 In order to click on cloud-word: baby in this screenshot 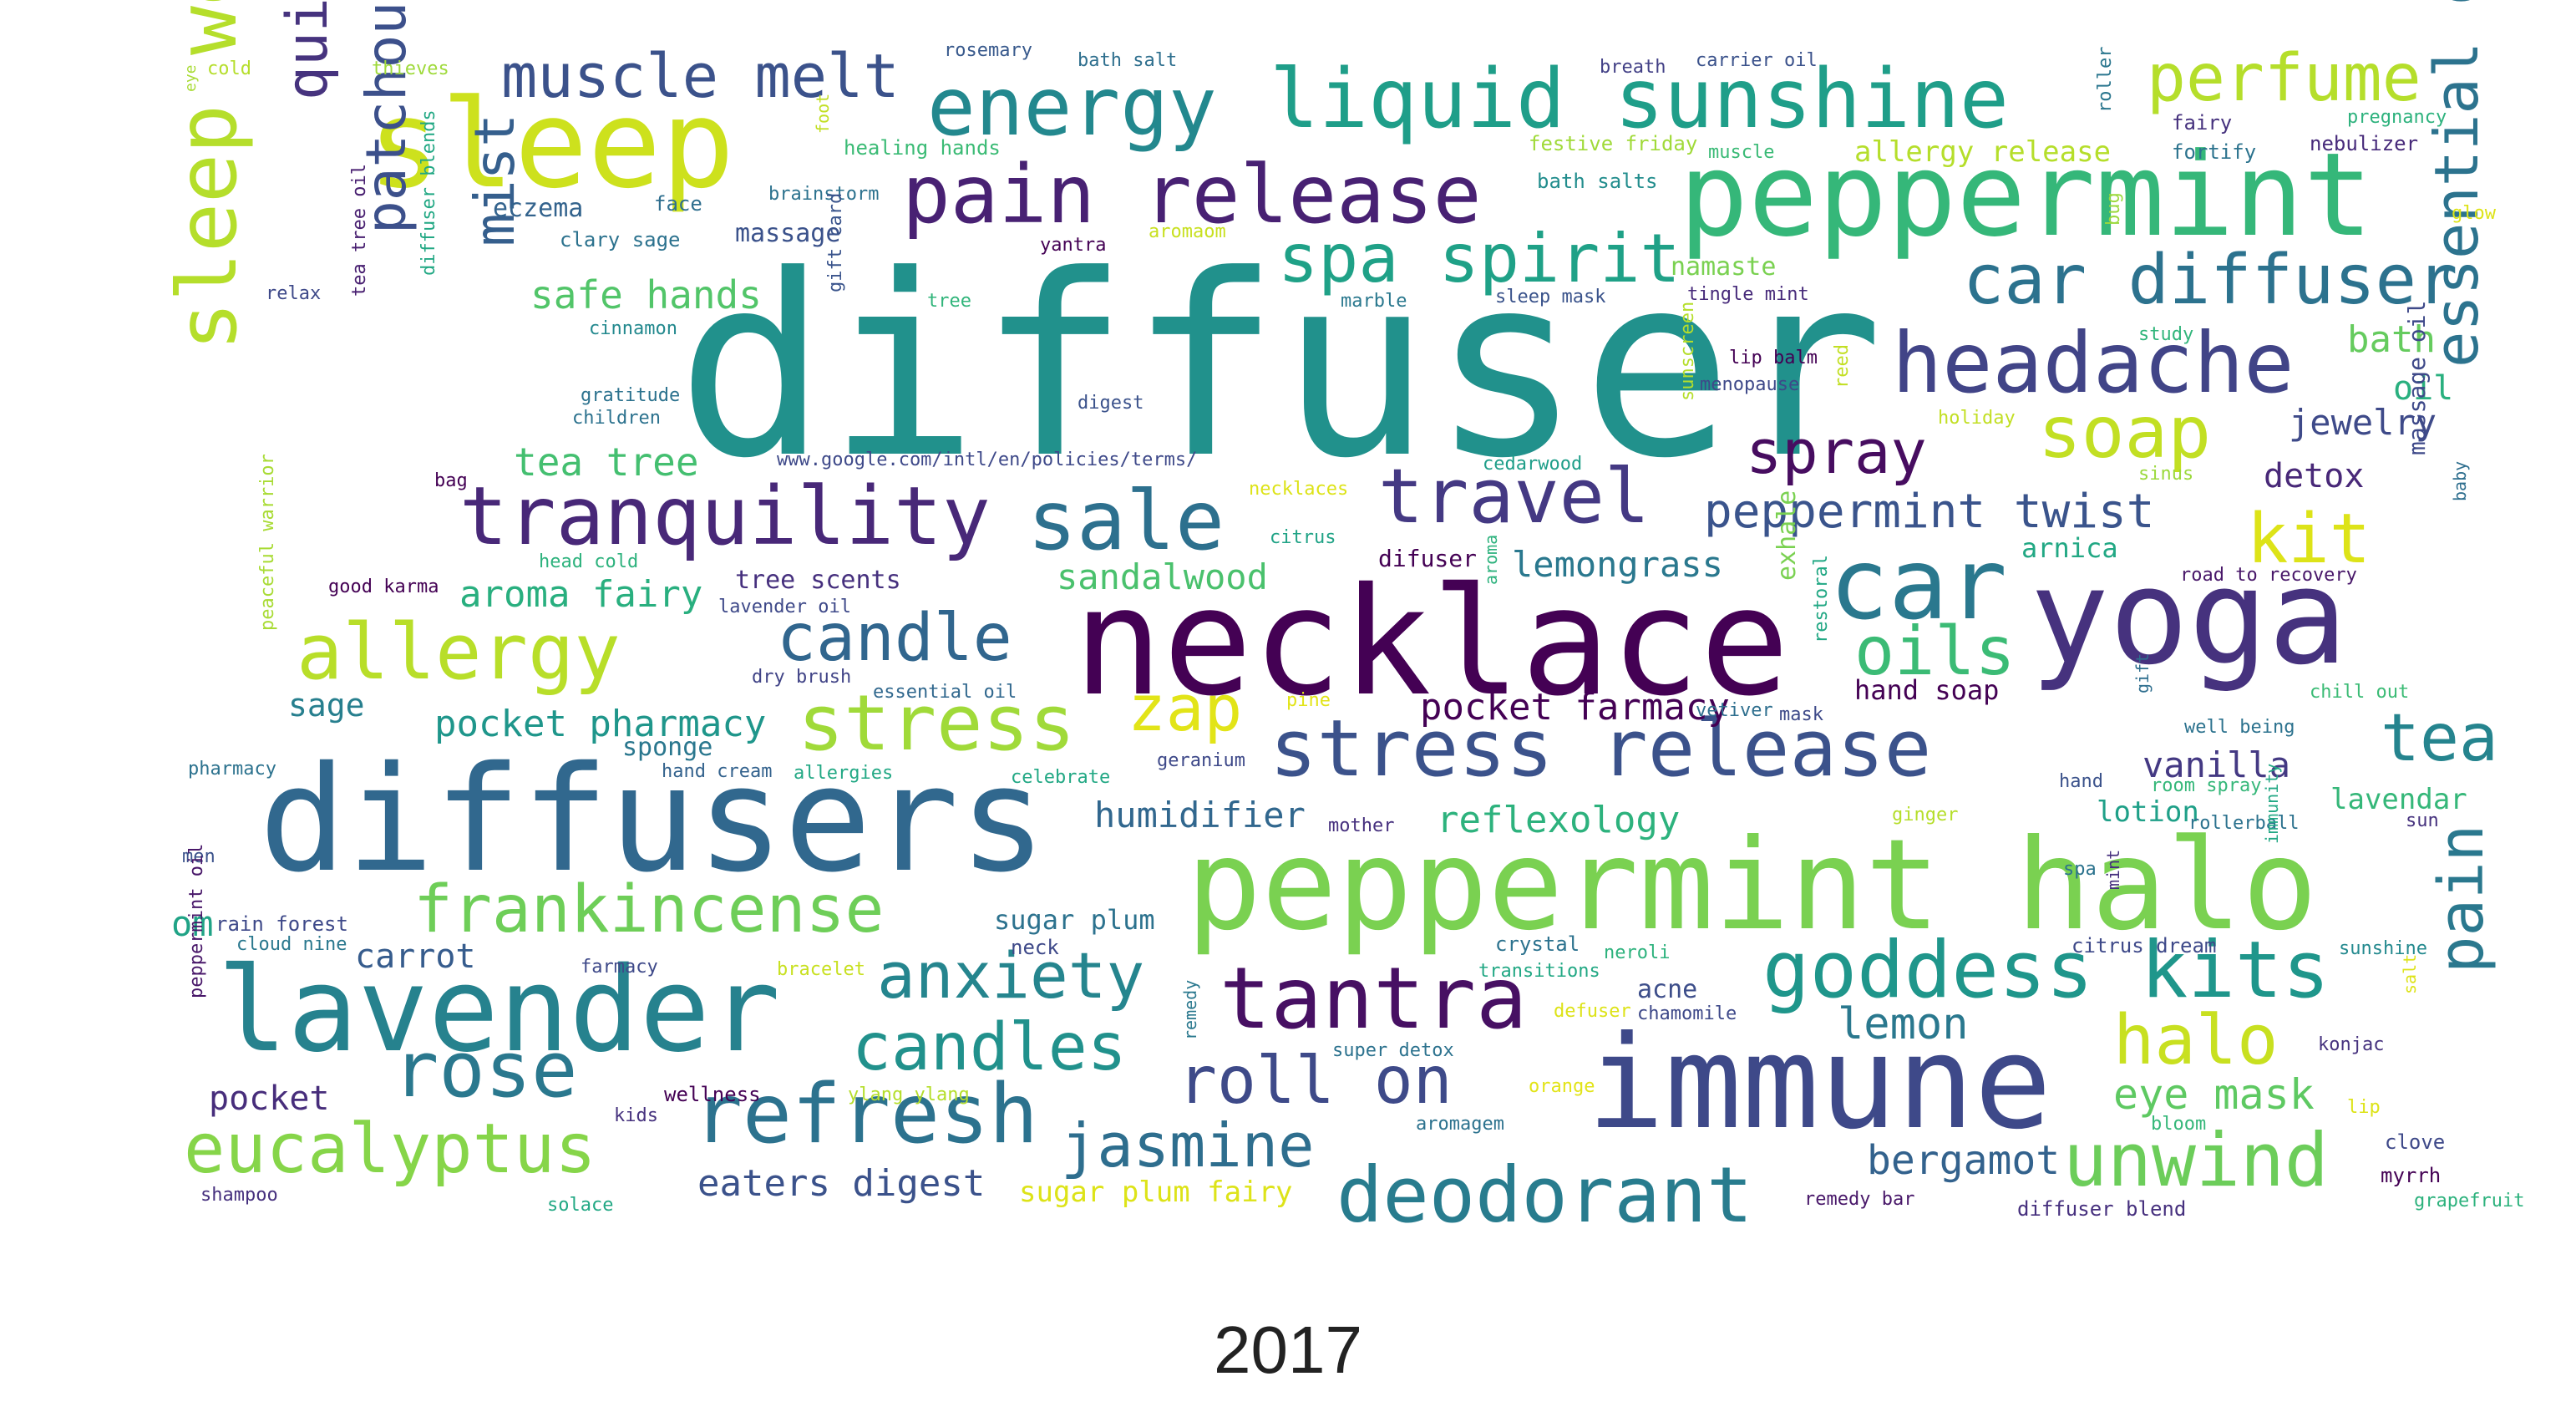, I will do `click(2460, 480)`.